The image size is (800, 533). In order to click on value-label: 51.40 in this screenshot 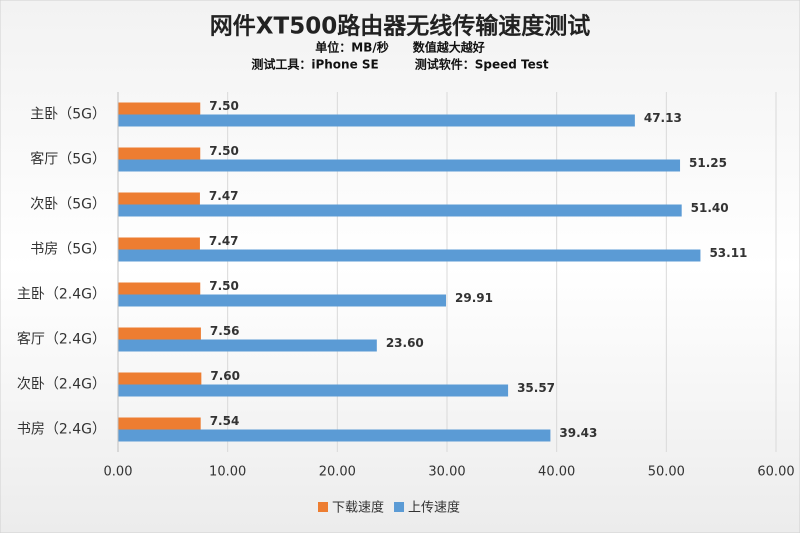, I will do `click(710, 208)`.